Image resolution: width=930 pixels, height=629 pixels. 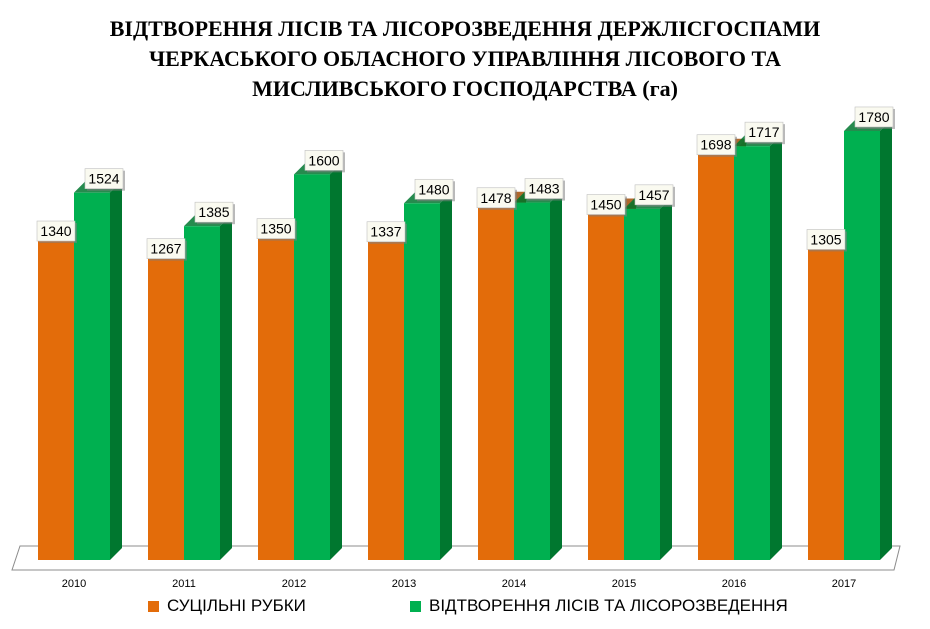 I want to click on data-label-box-2014-s0, so click(x=496, y=198).